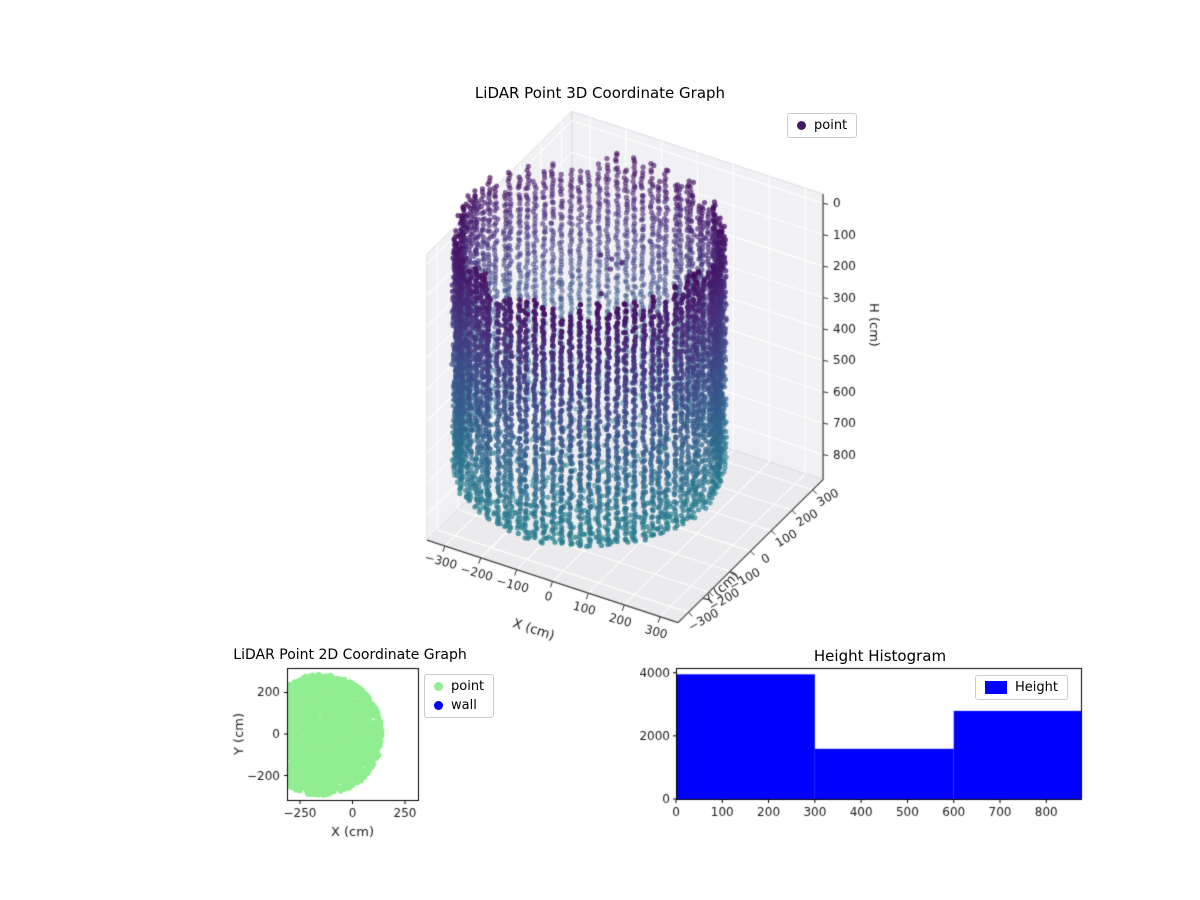 The width and height of the screenshot is (1200, 900). What do you see at coordinates (996, 687) in the screenshot?
I see `height-patch-icon` at bounding box center [996, 687].